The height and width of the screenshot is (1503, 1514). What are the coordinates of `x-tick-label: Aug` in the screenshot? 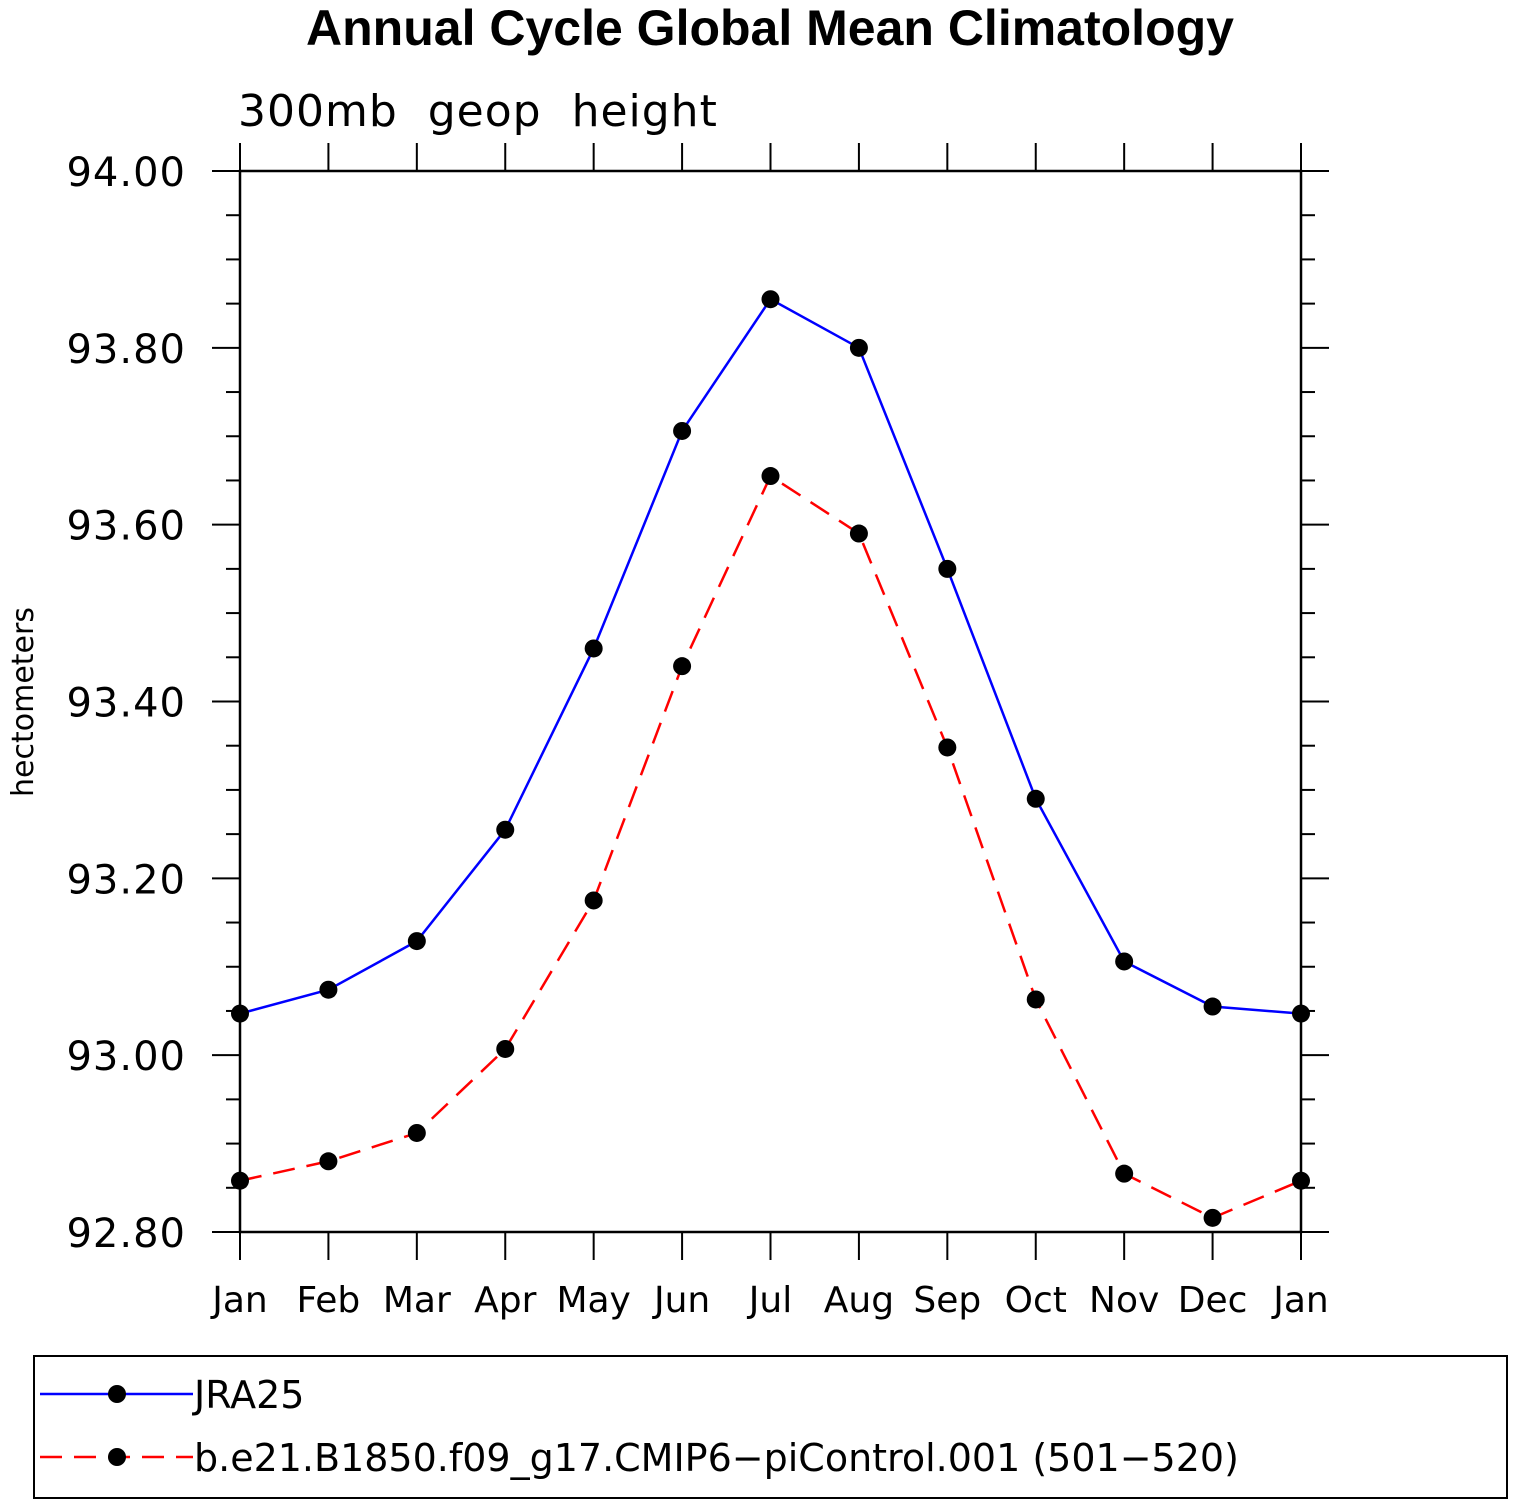 It's located at (859, 1300).